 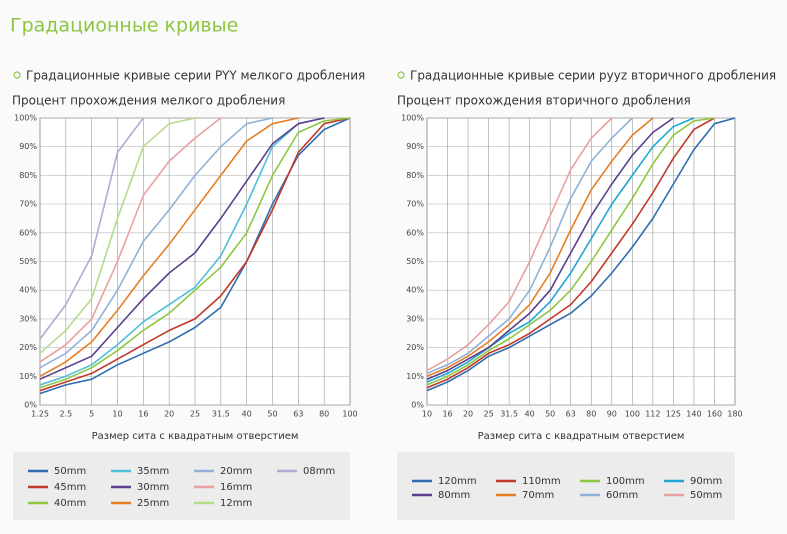 I want to click on legend-label: 30mm, so click(x=153, y=487).